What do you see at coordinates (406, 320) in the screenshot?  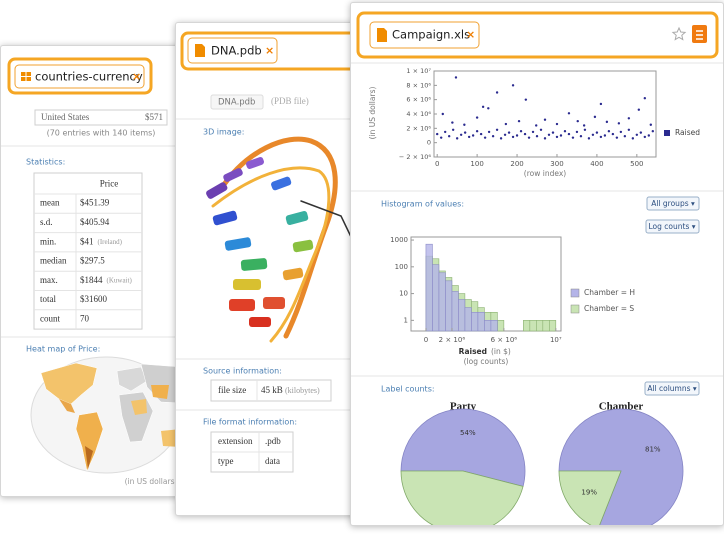 I see `y-tick-label: 1` at bounding box center [406, 320].